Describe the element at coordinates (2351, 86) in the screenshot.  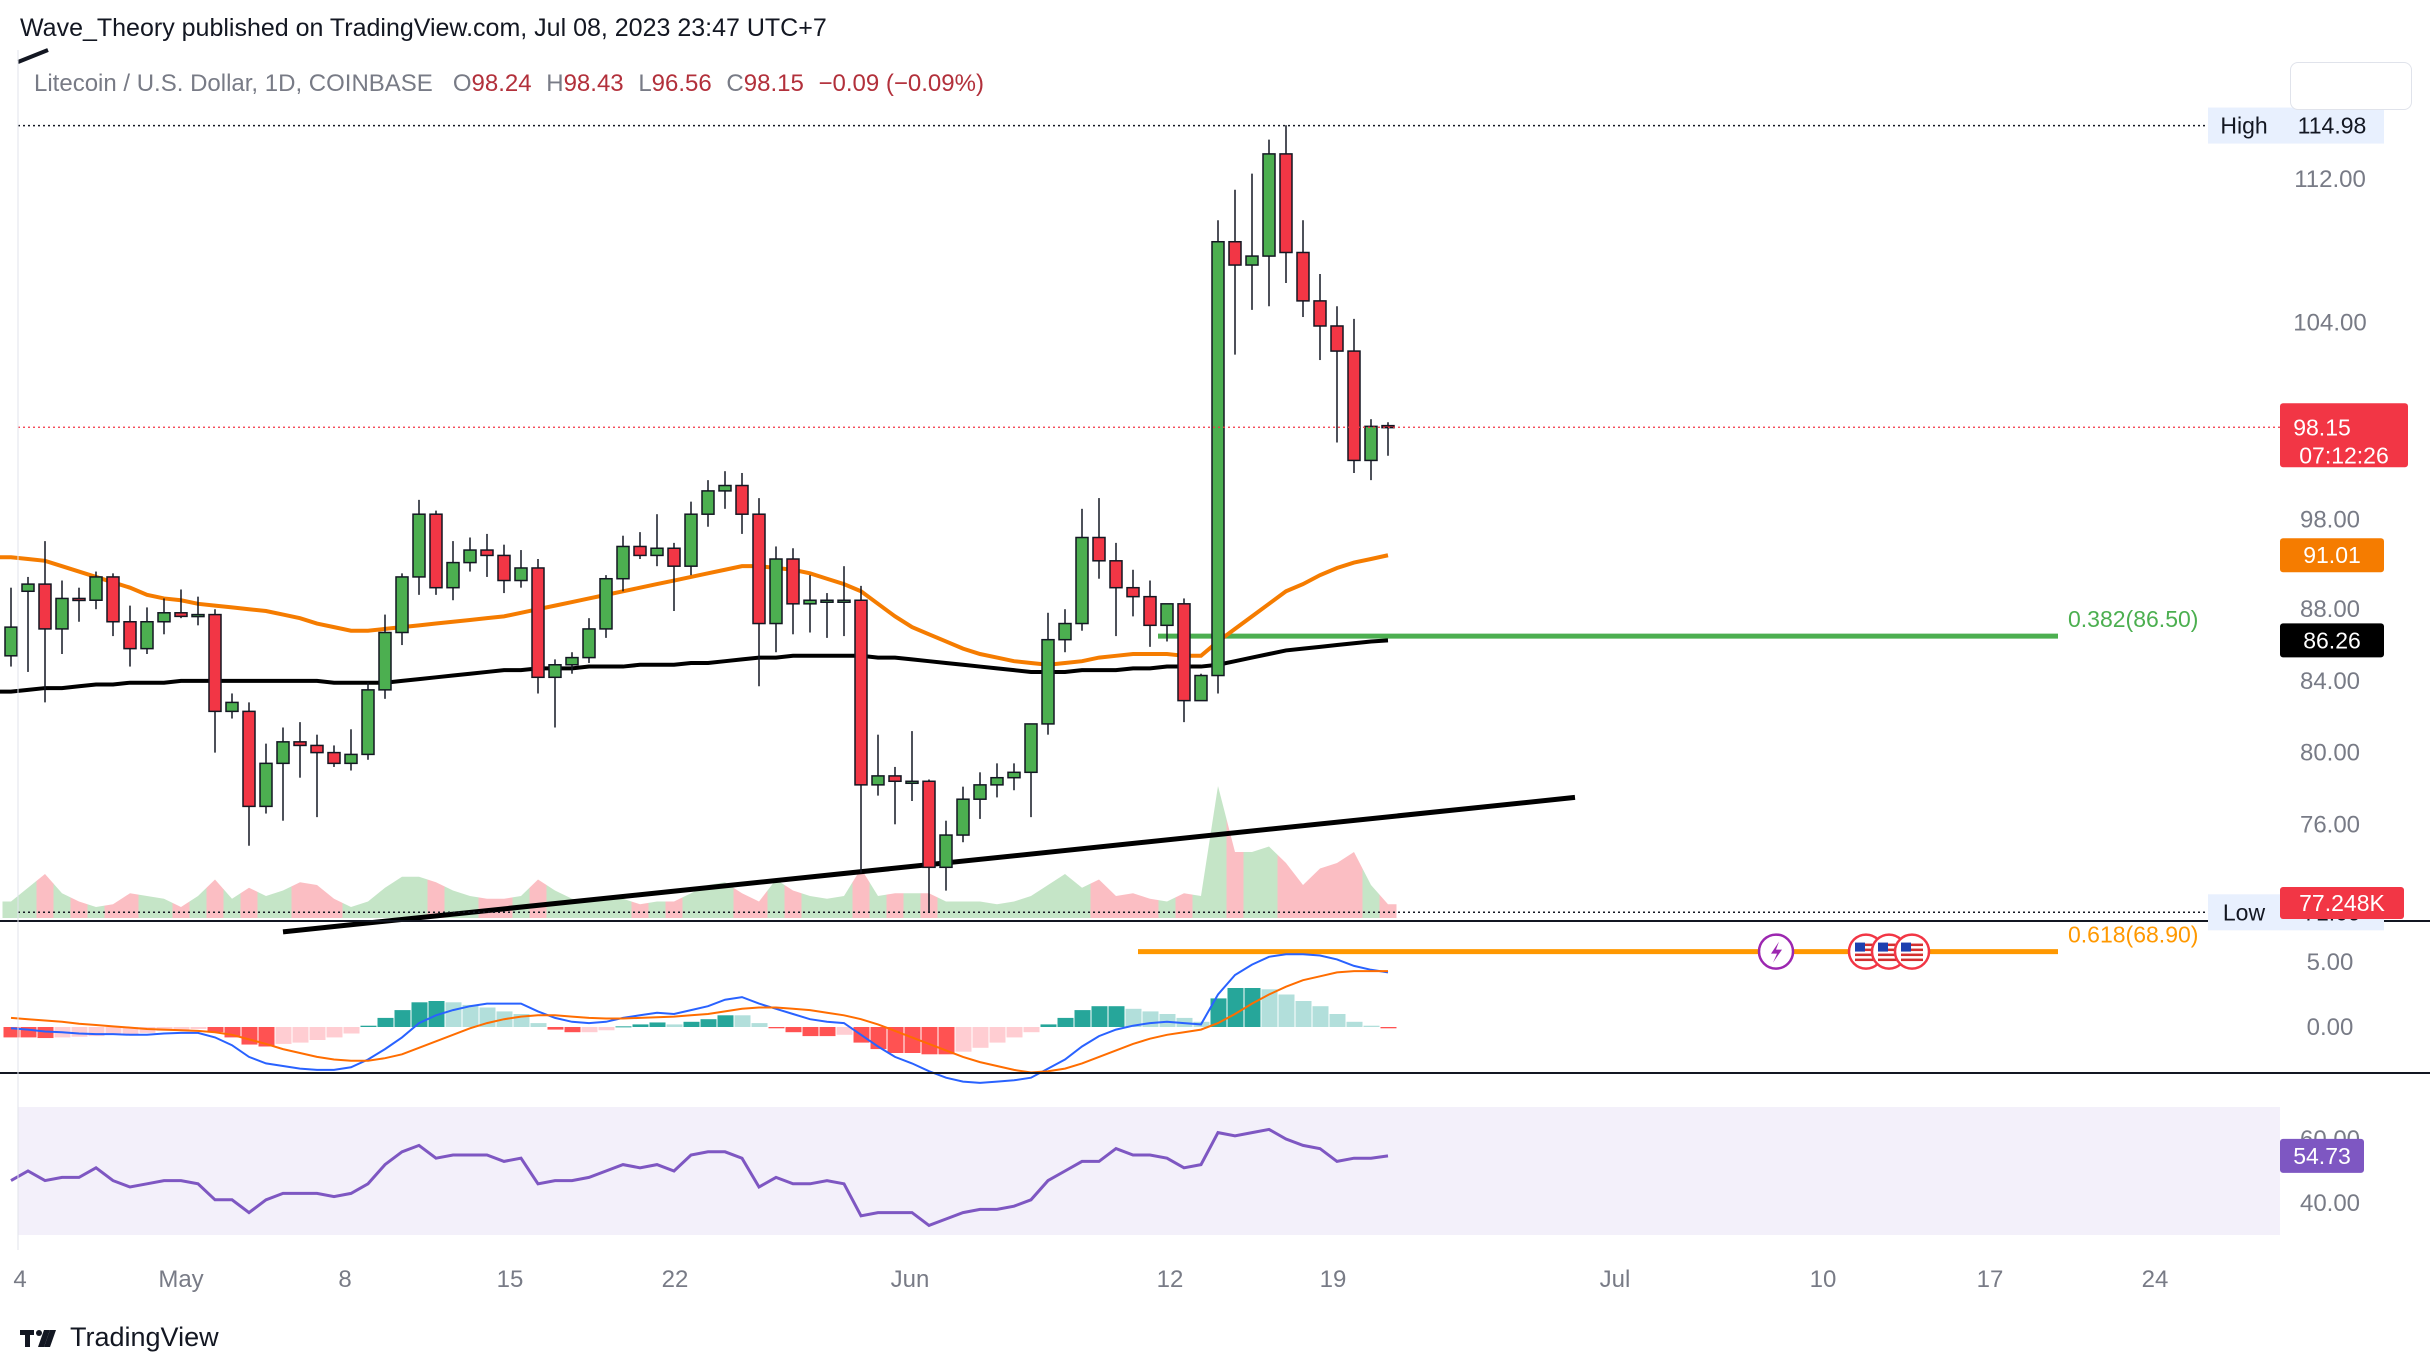
I see `chart-control-box` at that location.